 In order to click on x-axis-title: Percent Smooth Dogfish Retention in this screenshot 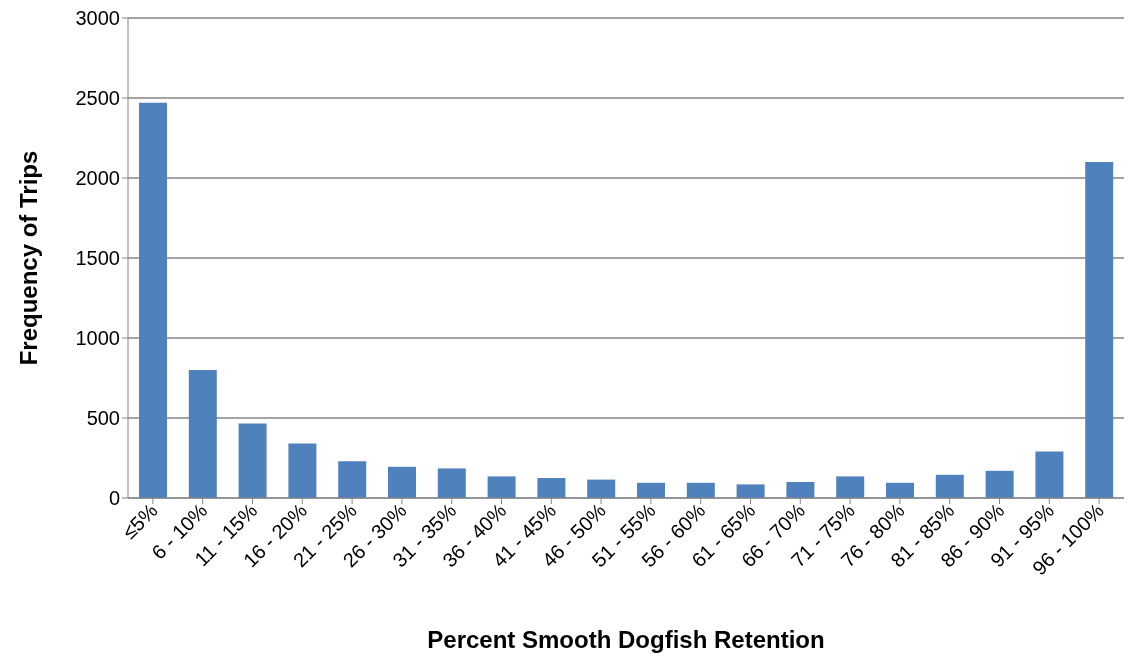, I will do `click(626, 639)`.